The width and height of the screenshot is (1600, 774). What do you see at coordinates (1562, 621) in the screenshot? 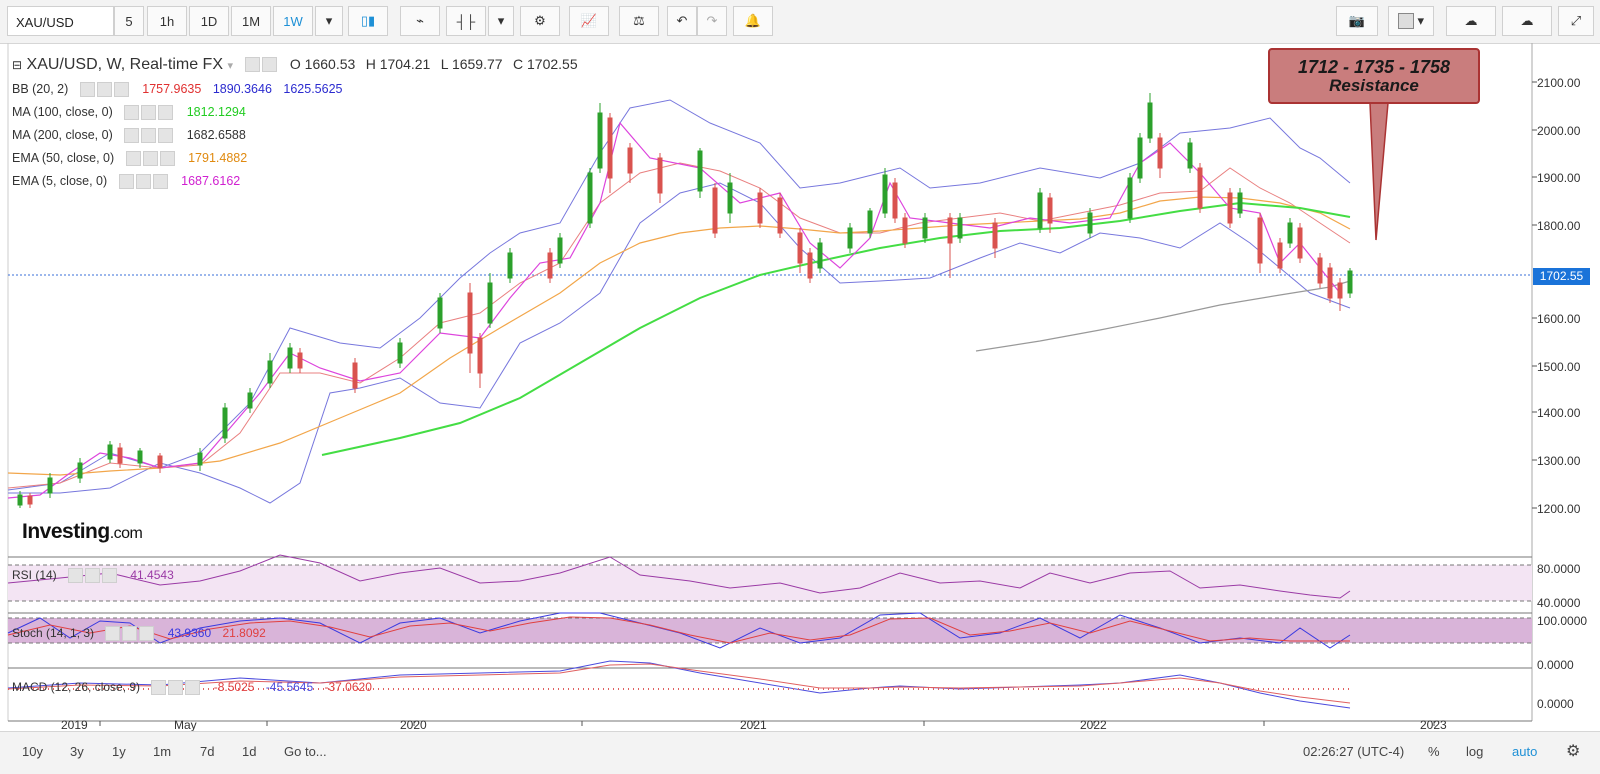
I see `stoch-axis-label: 100.0000` at bounding box center [1562, 621].